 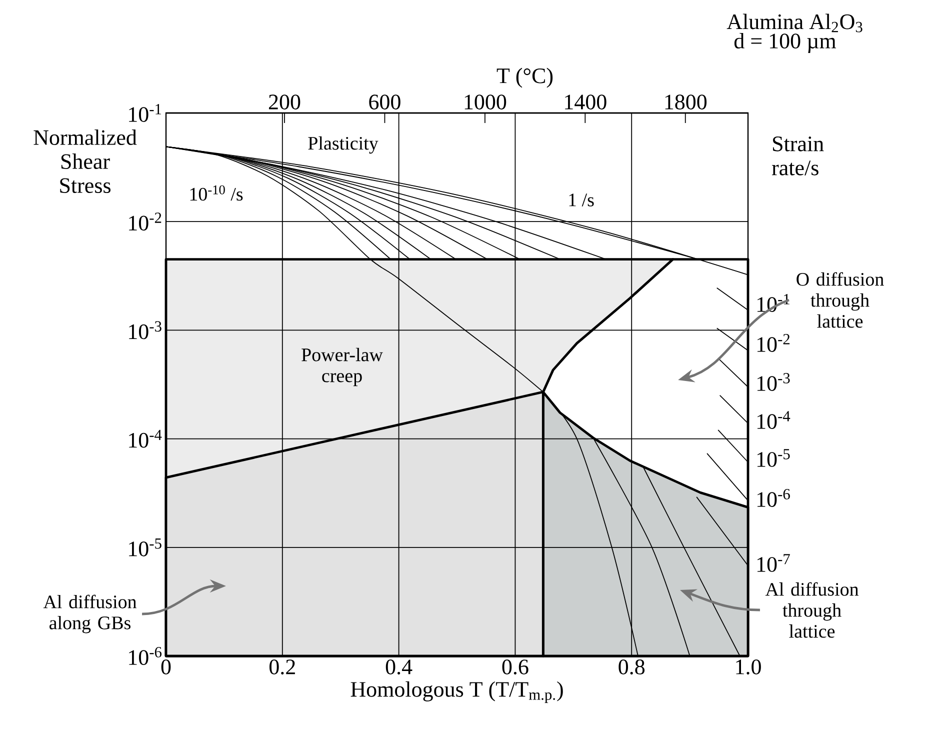 I want to click on x2-tick-label: 1400, so click(x=585, y=102).